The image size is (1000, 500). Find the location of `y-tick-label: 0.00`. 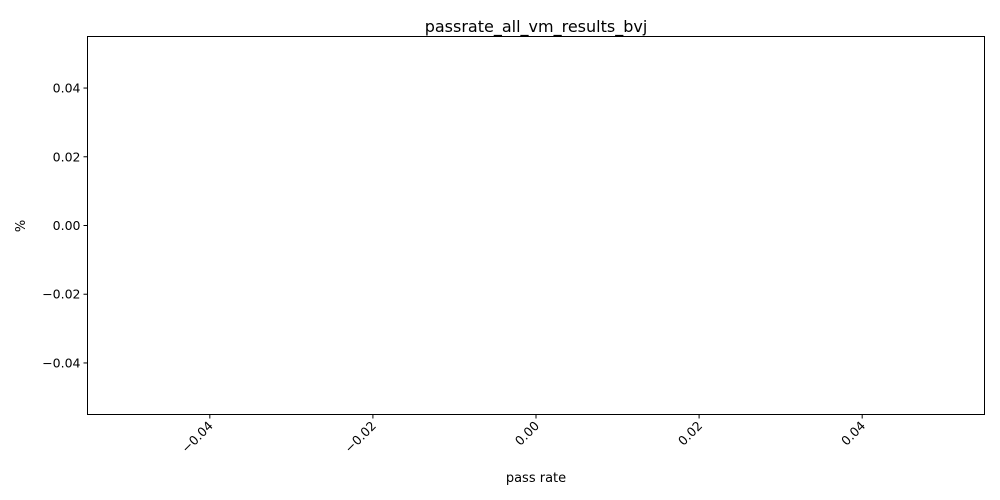

y-tick-label: 0.00 is located at coordinates (67, 225).